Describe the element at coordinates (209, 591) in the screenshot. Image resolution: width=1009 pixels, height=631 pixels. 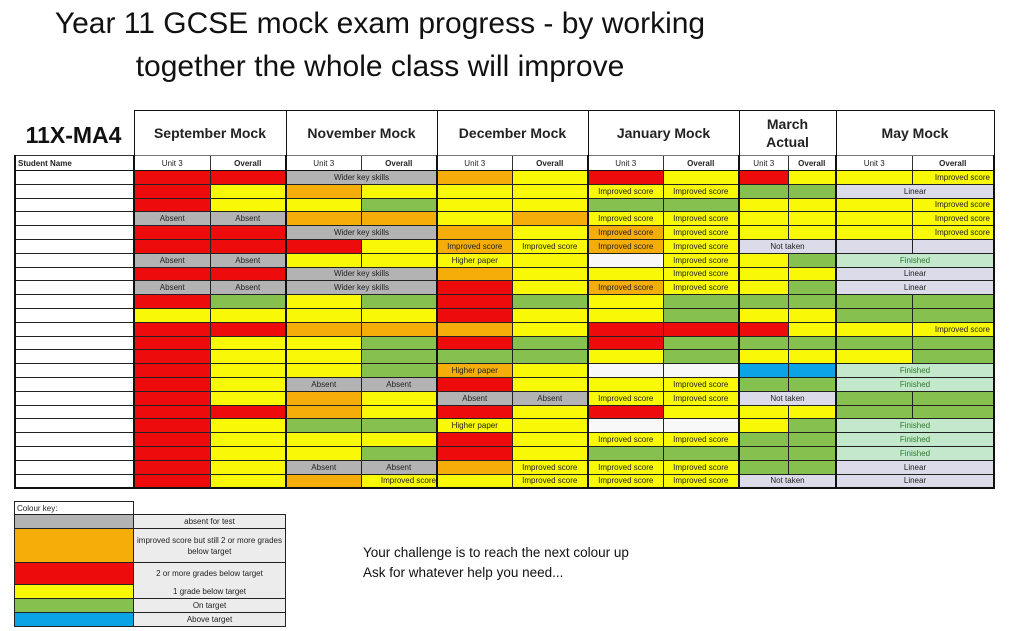
I see `key-label: 1 grade below target` at that location.